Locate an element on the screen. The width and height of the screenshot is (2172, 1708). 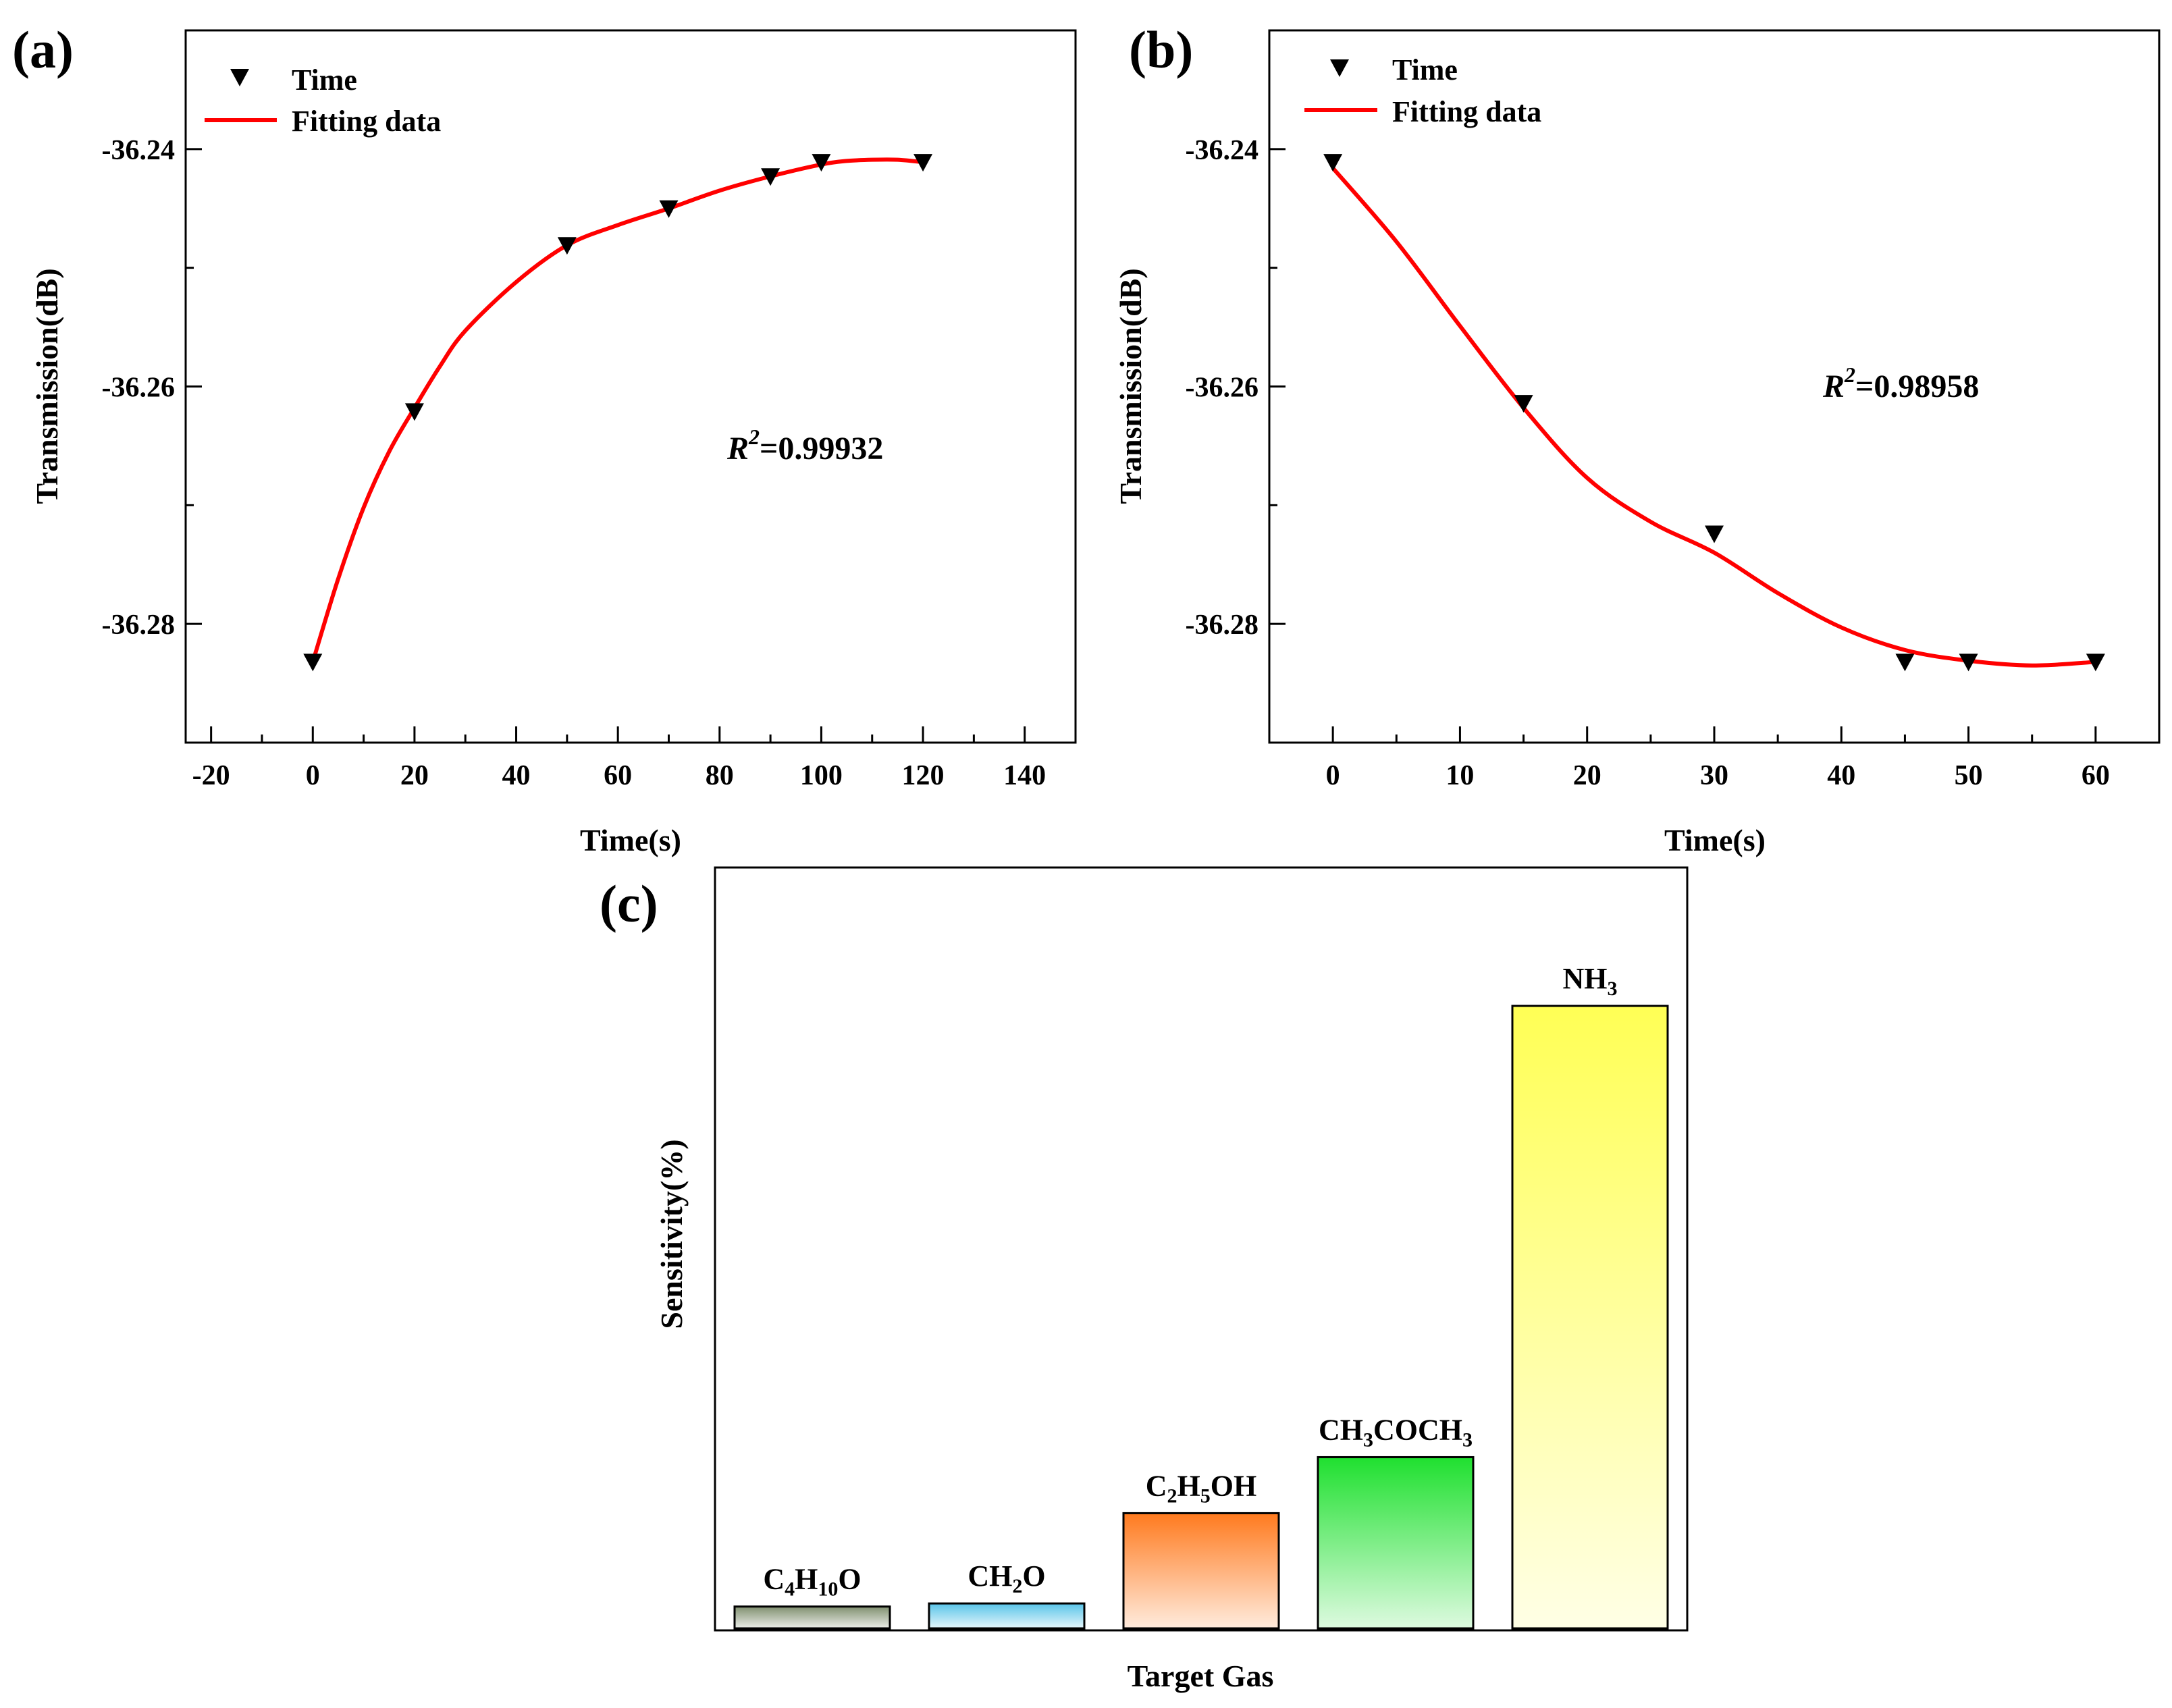
panel-b-fit-line is located at coordinates (1713, 417).